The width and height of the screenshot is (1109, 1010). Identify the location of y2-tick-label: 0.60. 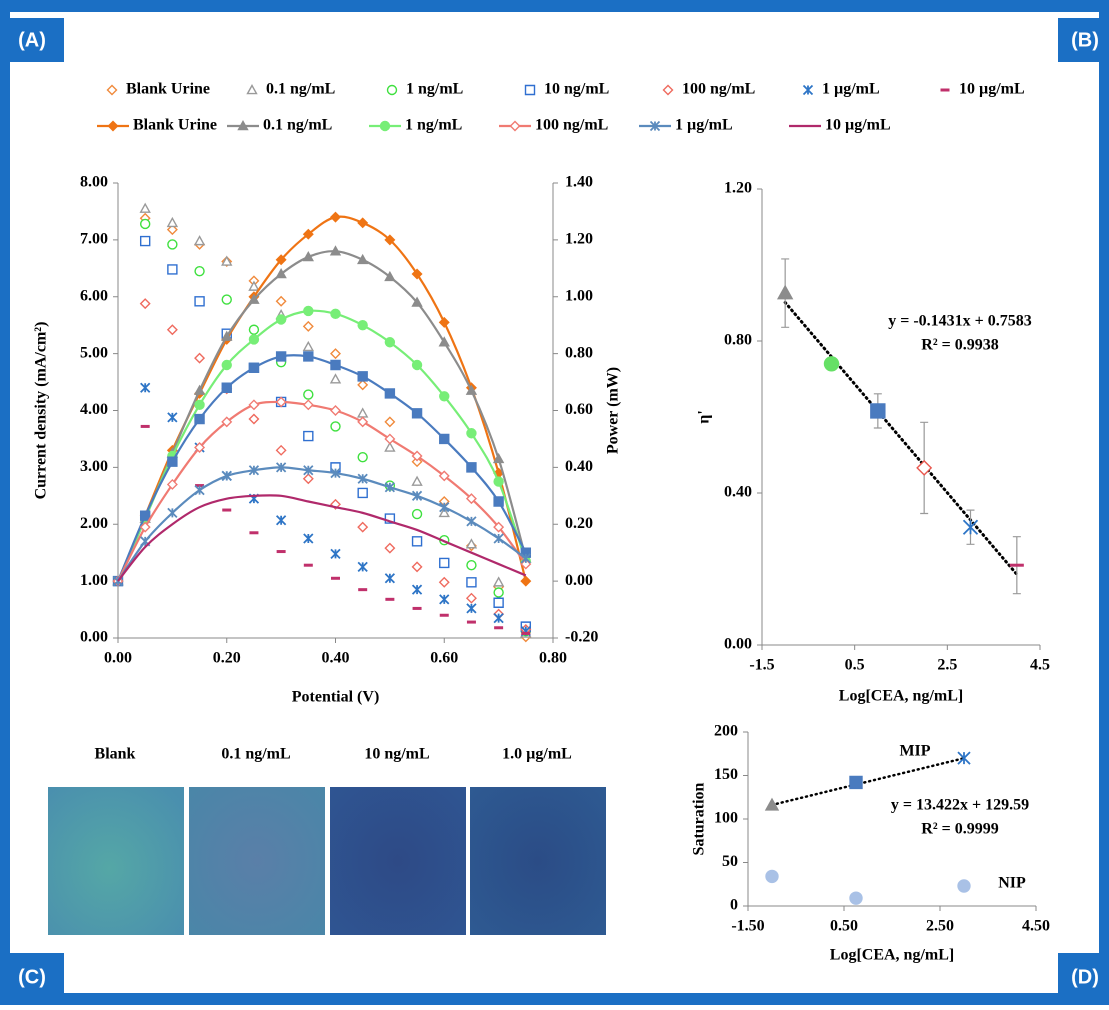
(579, 409).